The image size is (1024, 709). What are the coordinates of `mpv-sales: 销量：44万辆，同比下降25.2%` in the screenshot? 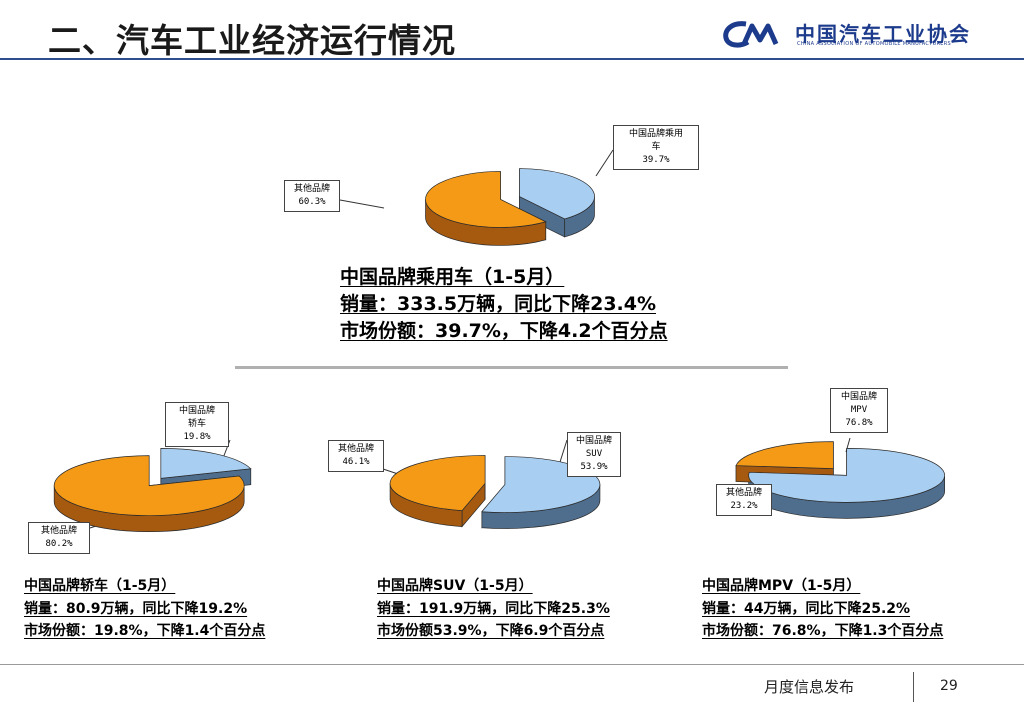 It's located at (806, 609).